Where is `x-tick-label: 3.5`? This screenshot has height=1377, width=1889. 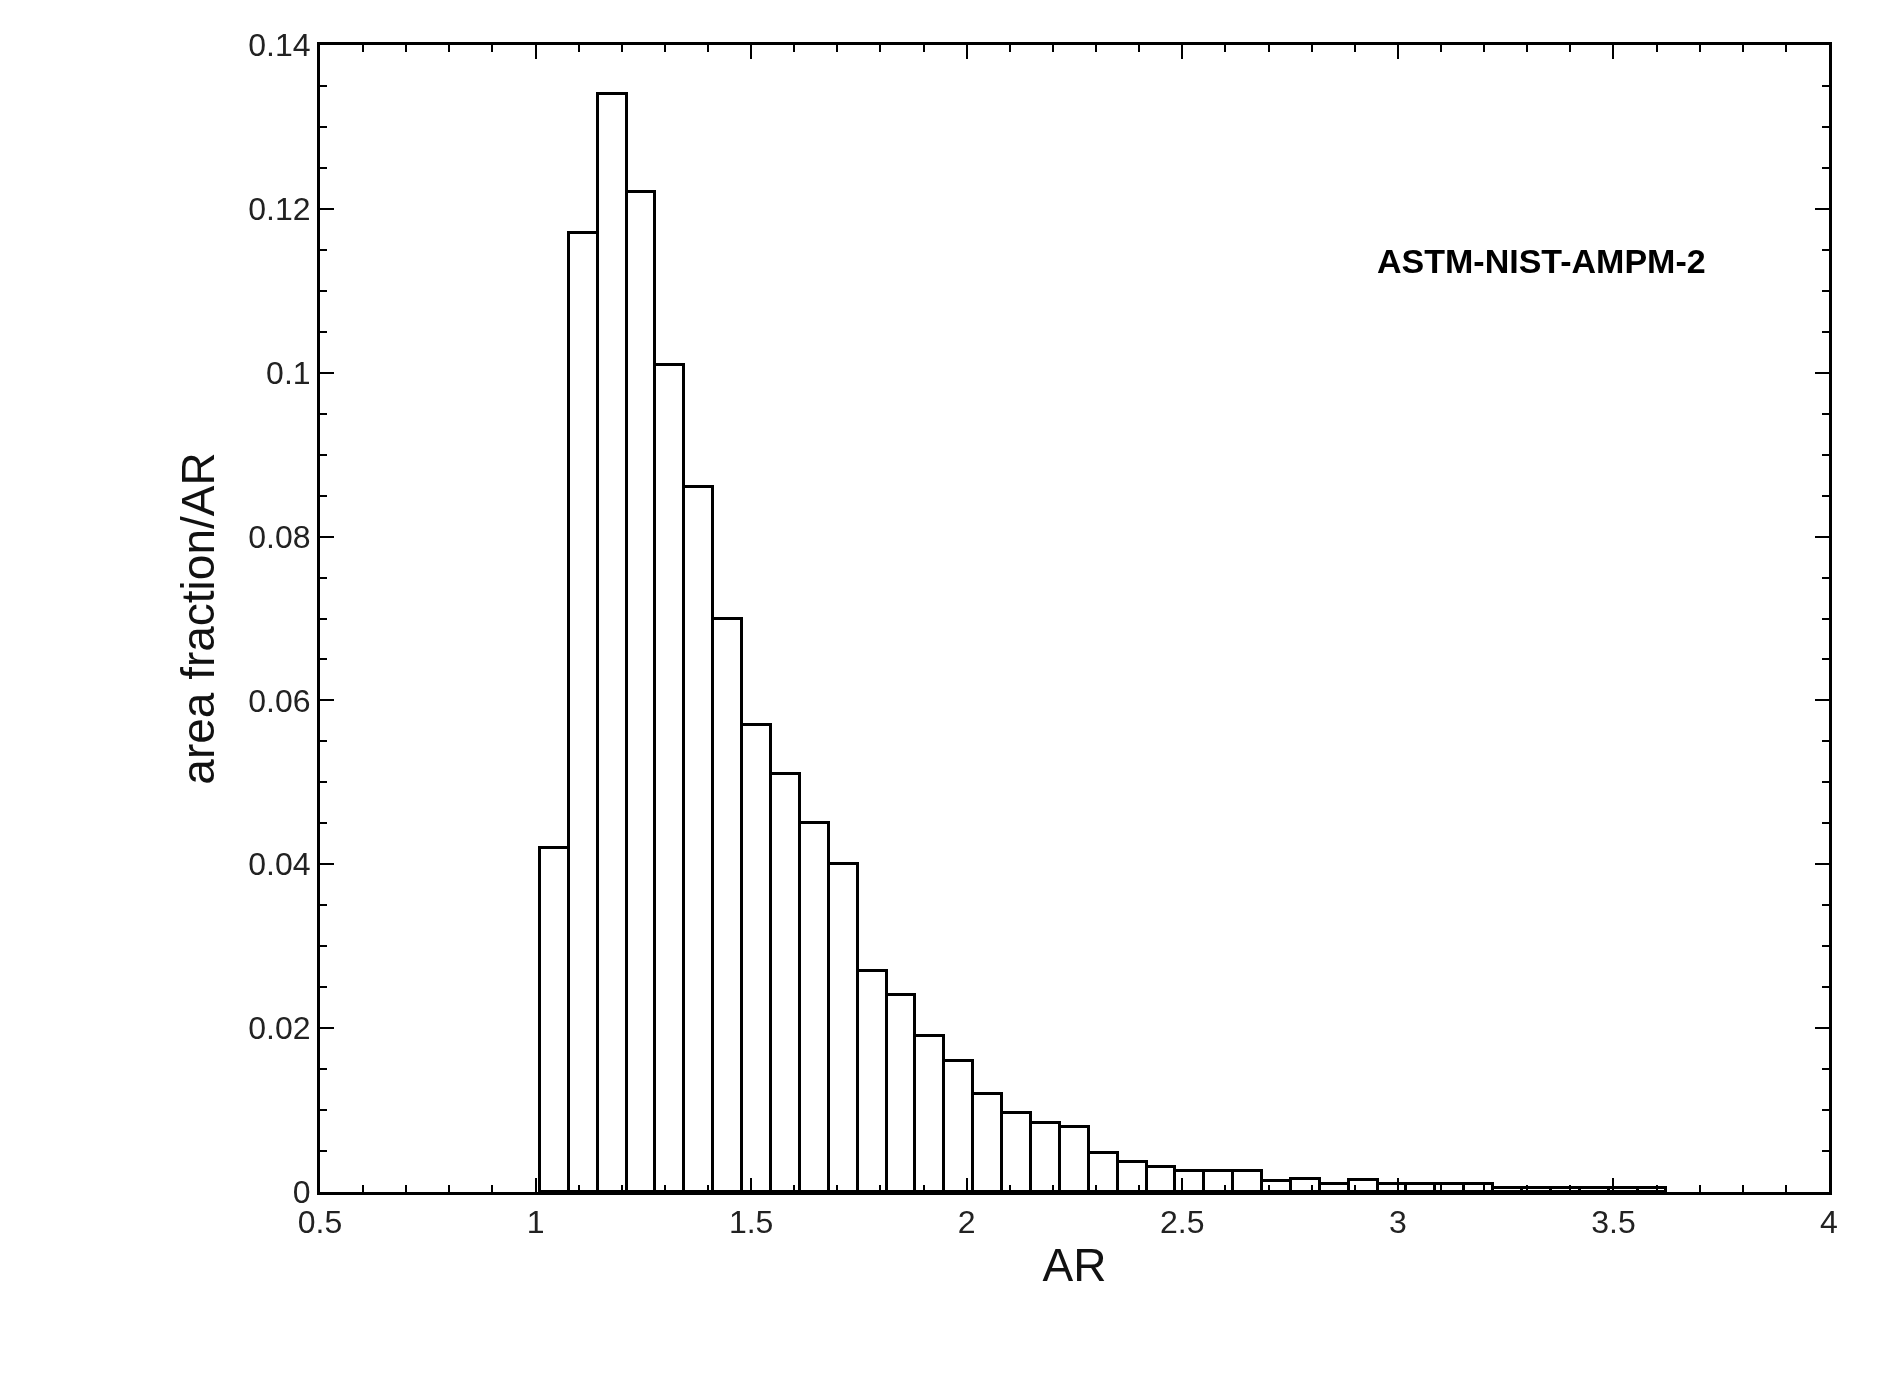
x-tick-label: 3.5 is located at coordinates (1613, 1222).